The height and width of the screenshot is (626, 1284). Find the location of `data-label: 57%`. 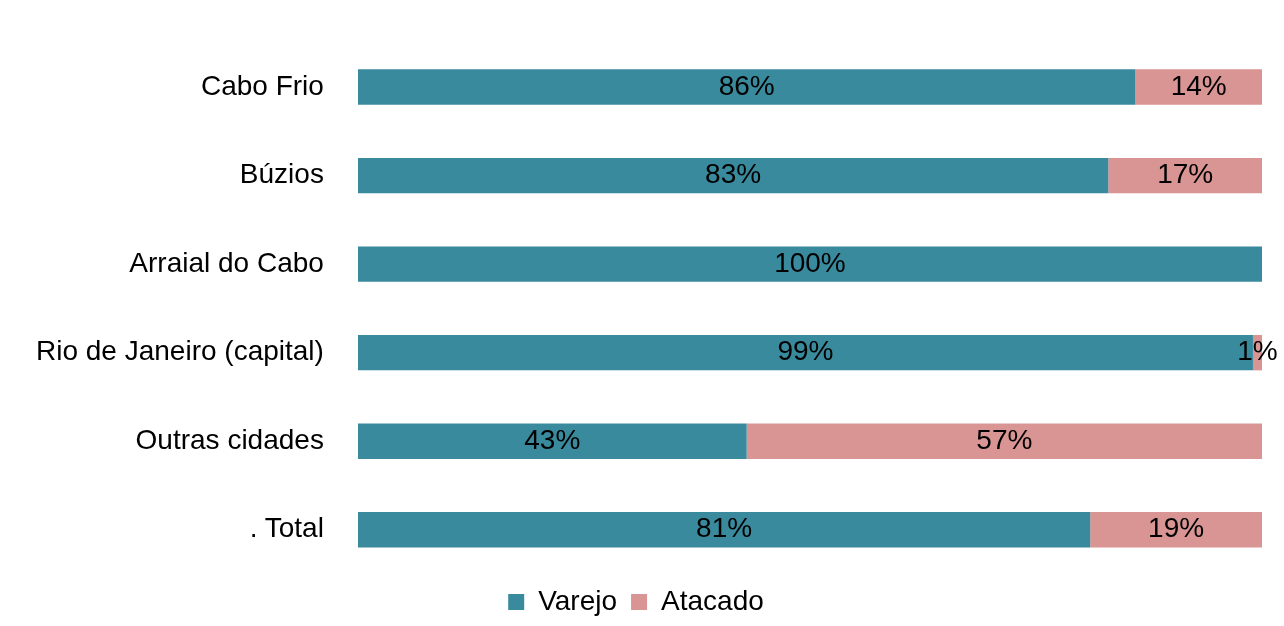

data-label: 57% is located at coordinates (1004, 439).